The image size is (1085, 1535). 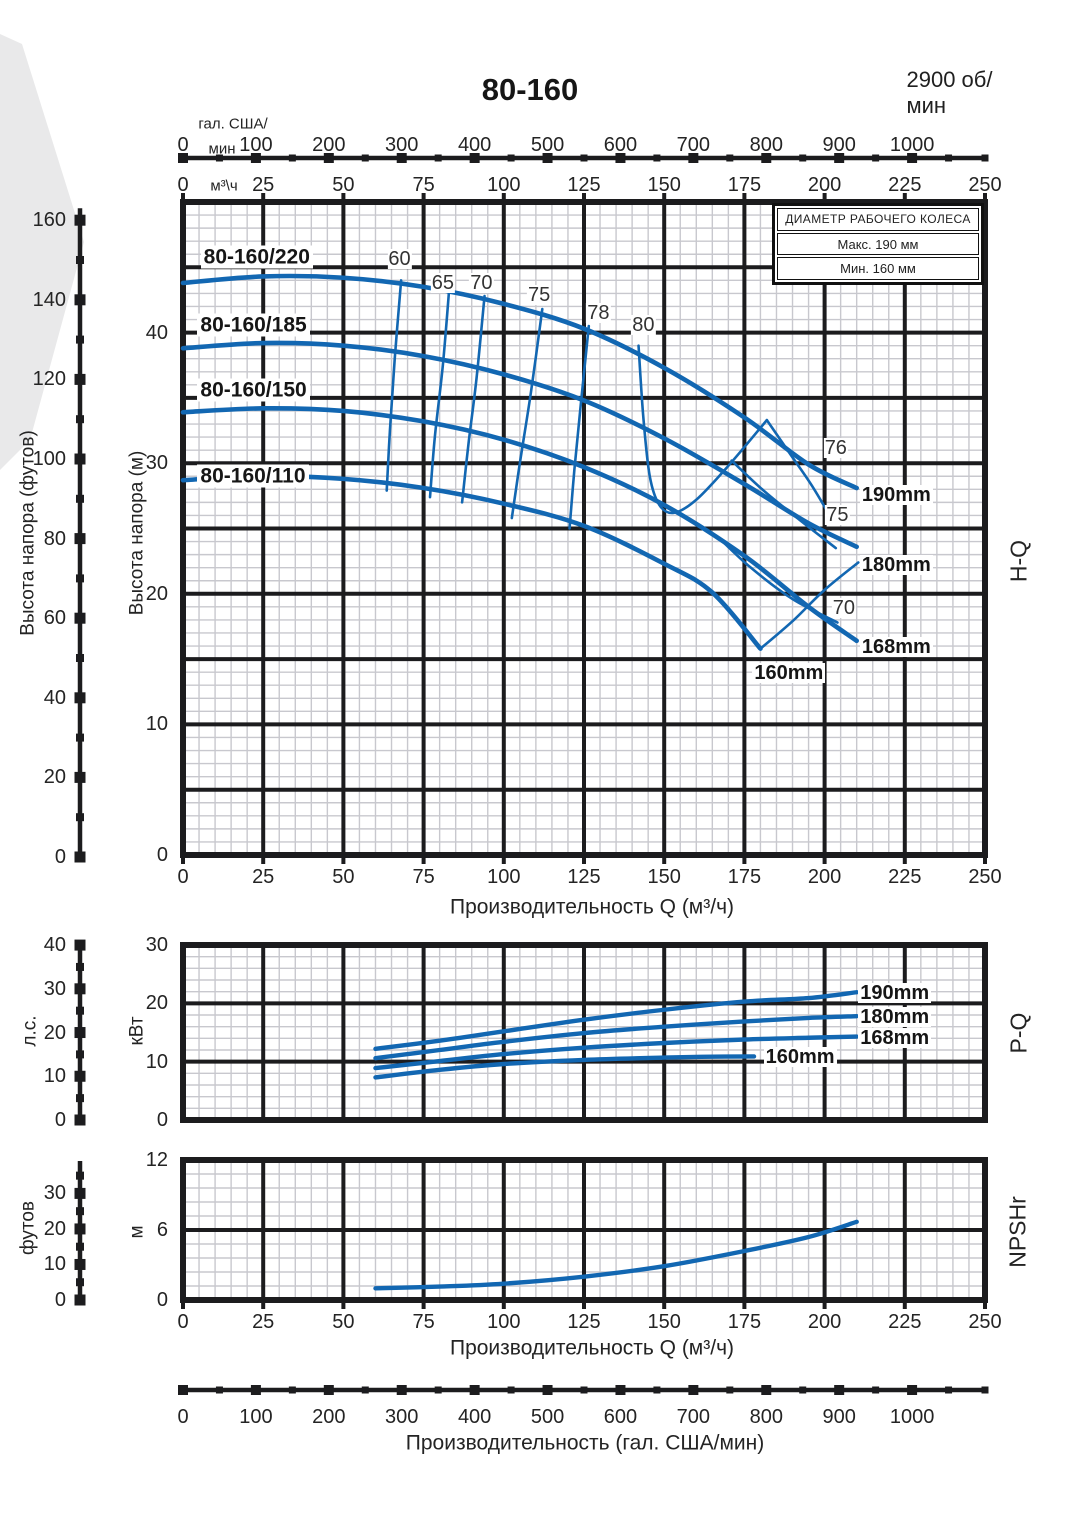 What do you see at coordinates (565, 1067) in the screenshot?
I see `pq-curve-160mm` at bounding box center [565, 1067].